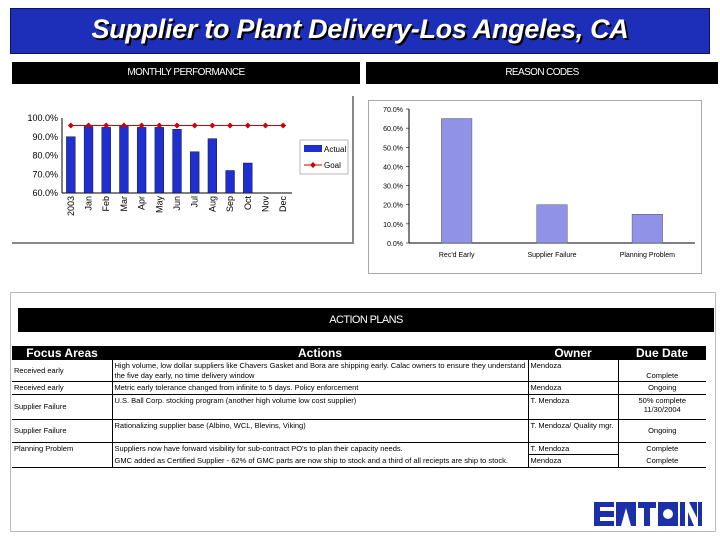 Image resolution: width=720 pixels, height=540 pixels. I want to click on y-tick-label: 20.0%, so click(393, 206).